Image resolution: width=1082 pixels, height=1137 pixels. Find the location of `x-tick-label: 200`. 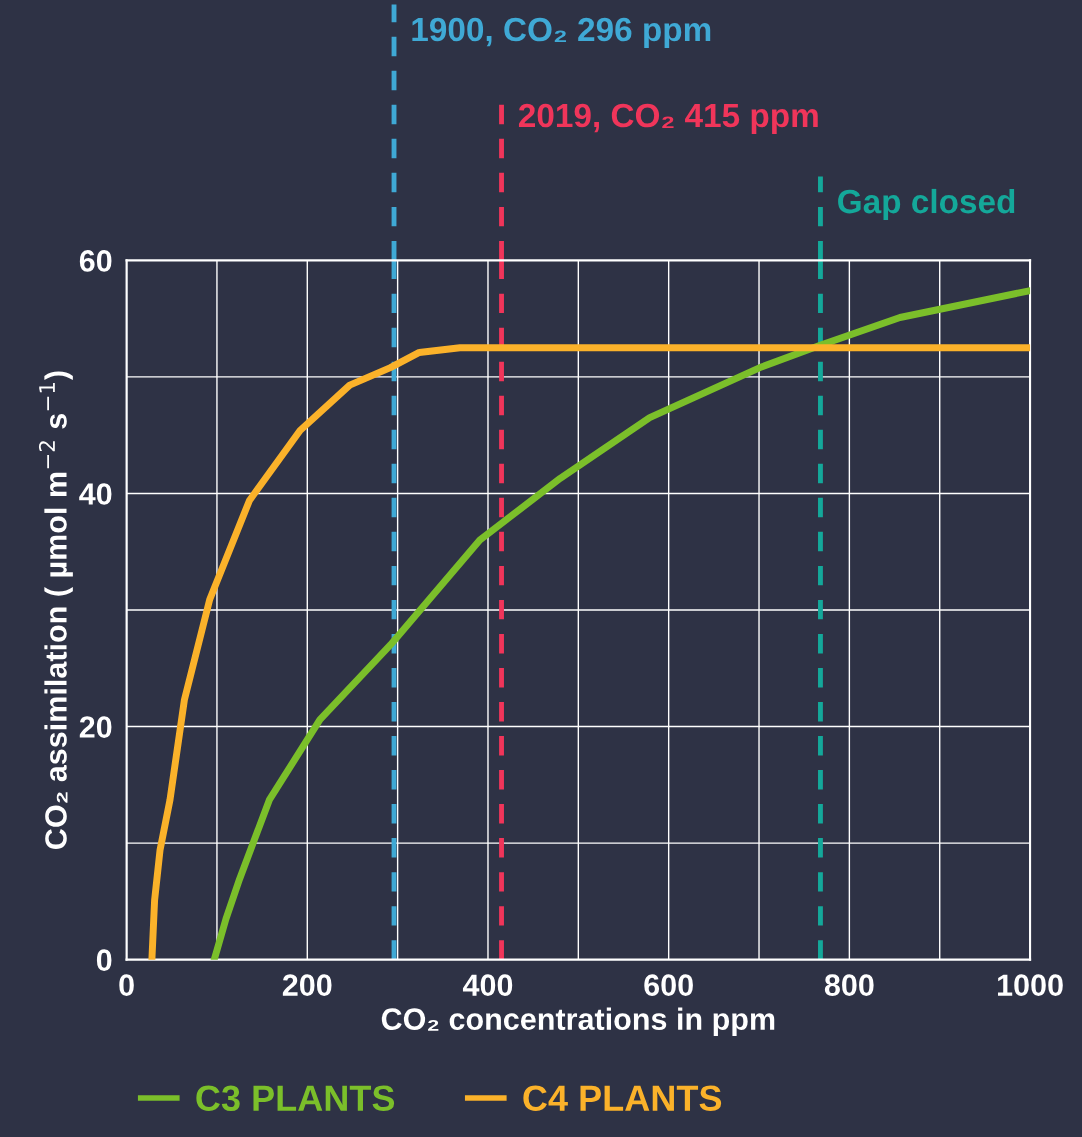

x-tick-label: 200 is located at coordinates (307, 985).